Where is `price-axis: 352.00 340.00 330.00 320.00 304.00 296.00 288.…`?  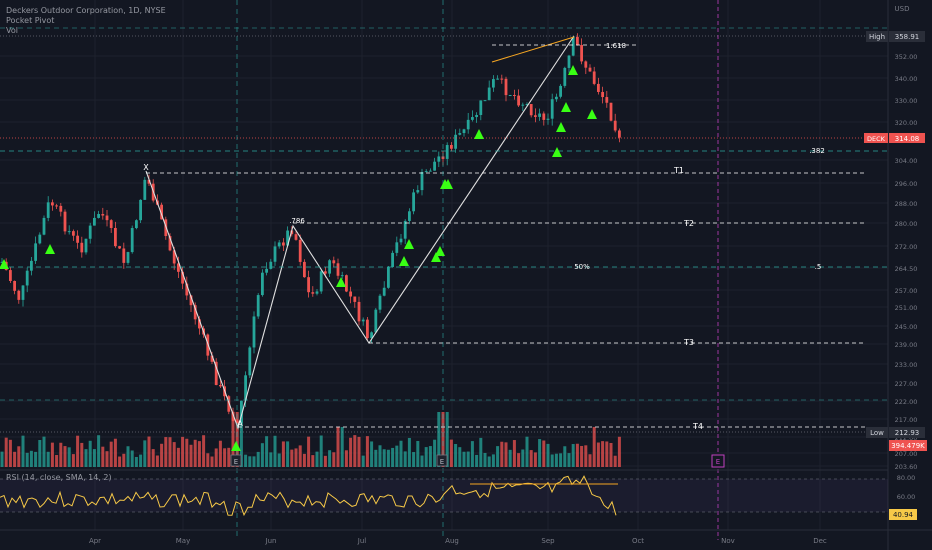 price-axis: 352.00 340.00 330.00 320.00 304.00 296.00 288.… is located at coordinates (906, 262).